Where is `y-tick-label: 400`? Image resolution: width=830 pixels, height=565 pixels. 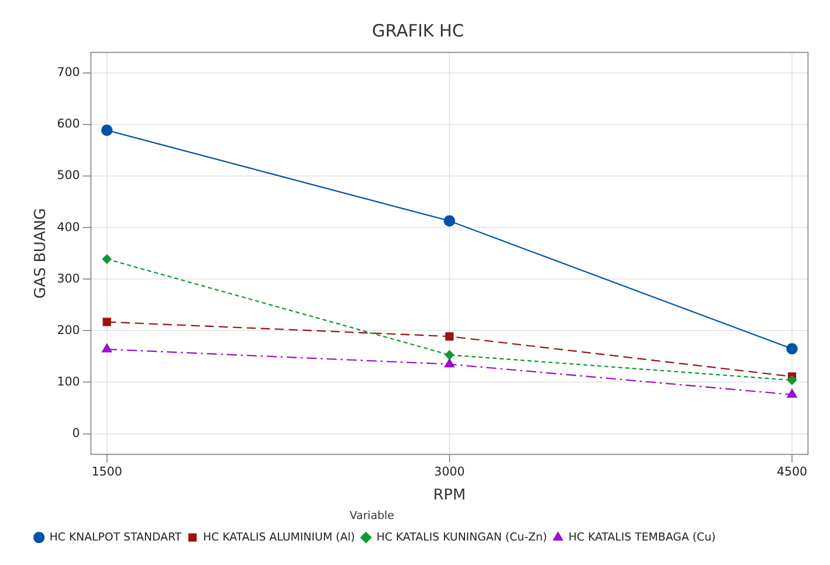
y-tick-label: 400 is located at coordinates (68, 227).